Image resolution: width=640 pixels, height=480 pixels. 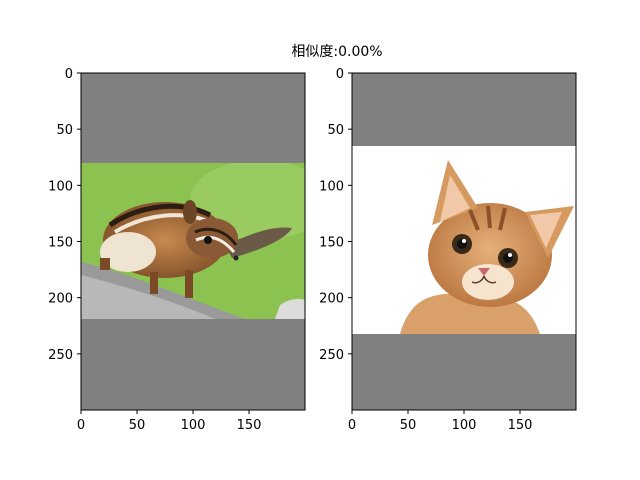 I want to click on kitten-photo, so click(x=464, y=240).